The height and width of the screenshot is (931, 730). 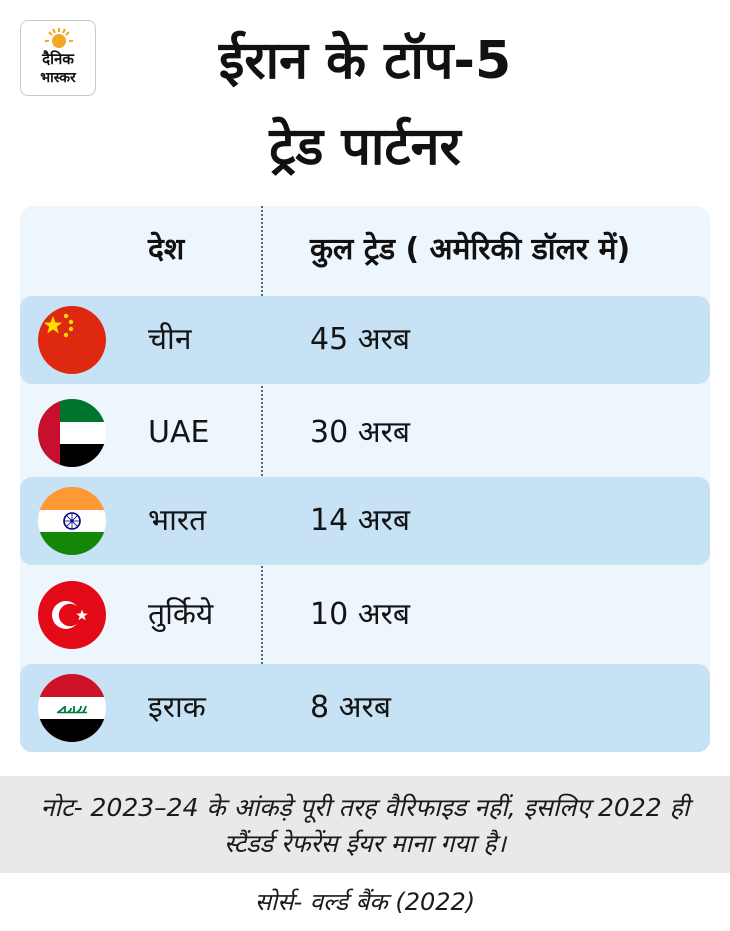 I want to click on table-row: भारत 14 अरब, so click(x=365, y=521).